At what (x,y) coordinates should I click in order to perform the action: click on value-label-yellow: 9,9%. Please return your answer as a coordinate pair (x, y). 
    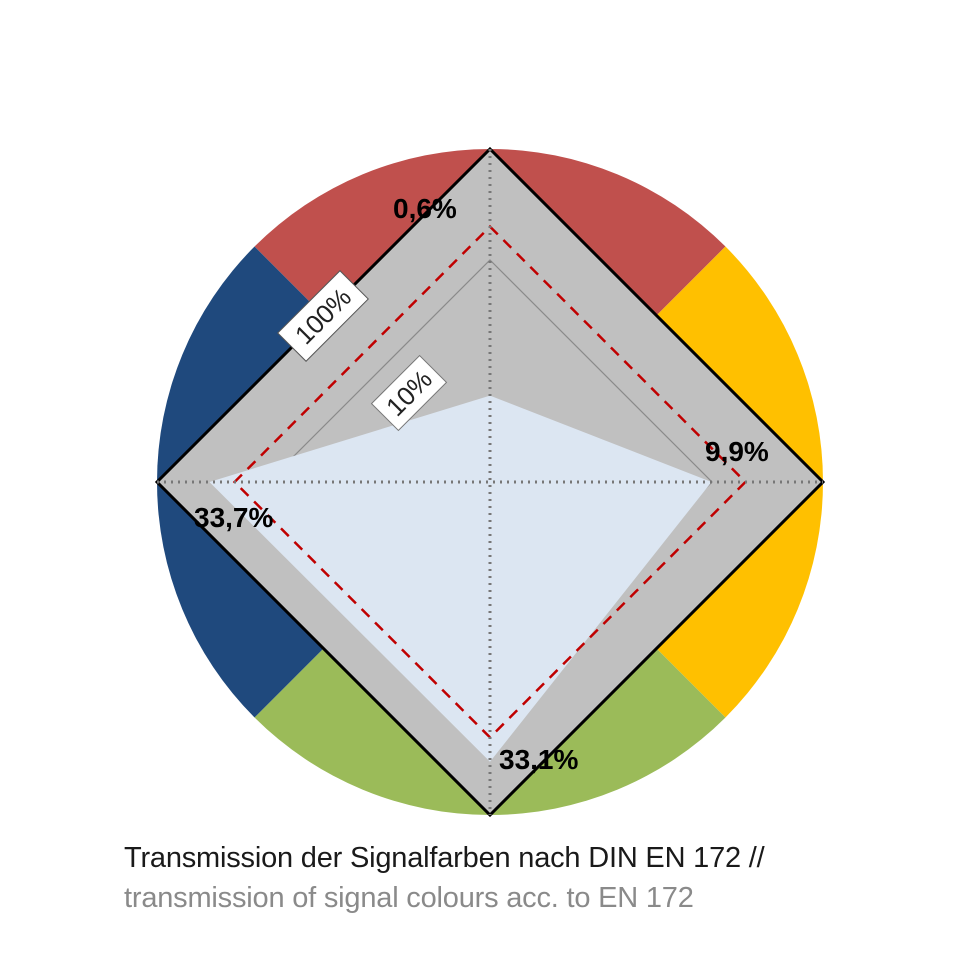
    Looking at the image, I should click on (737, 451).